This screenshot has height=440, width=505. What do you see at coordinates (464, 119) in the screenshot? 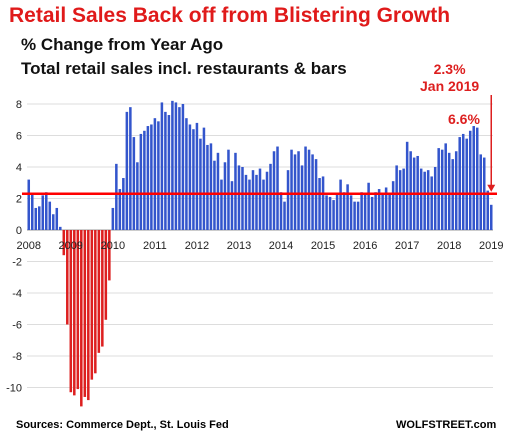
I see `peak-value-annotation: 6.6%` at bounding box center [464, 119].